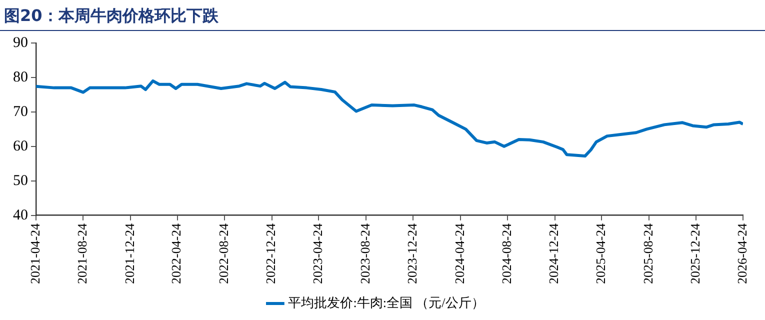 Image resolution: width=765 pixels, height=320 pixels. I want to click on x-tick-label: 2021-04-24, so click(34, 253).